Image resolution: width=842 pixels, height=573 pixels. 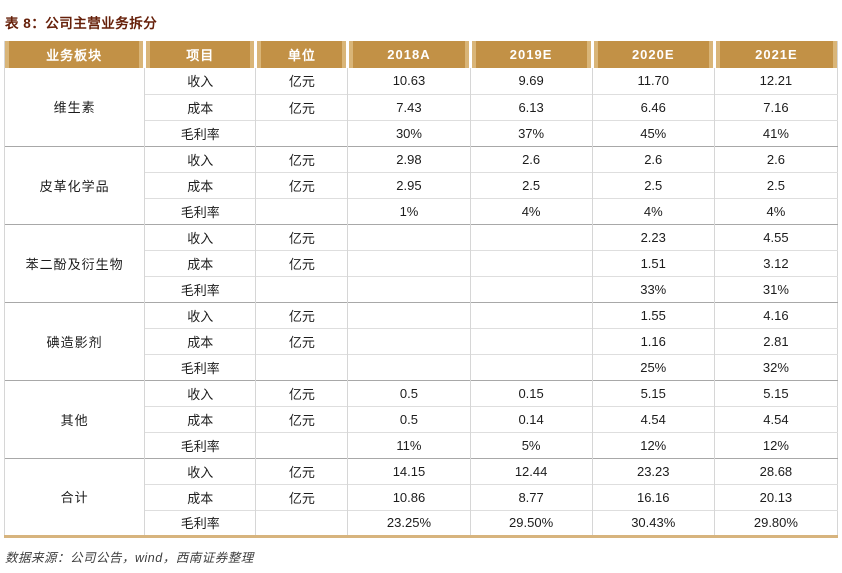 I want to click on table-row: 毛利率 1% 4% 4% 4%, so click(x=421, y=210).